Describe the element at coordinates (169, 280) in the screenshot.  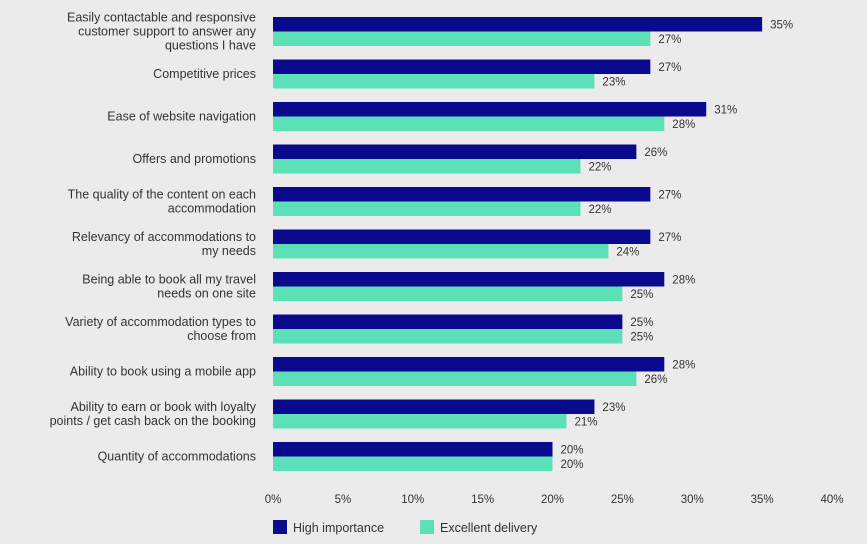
I see `category-label-line: Being able to book all my travel` at that location.